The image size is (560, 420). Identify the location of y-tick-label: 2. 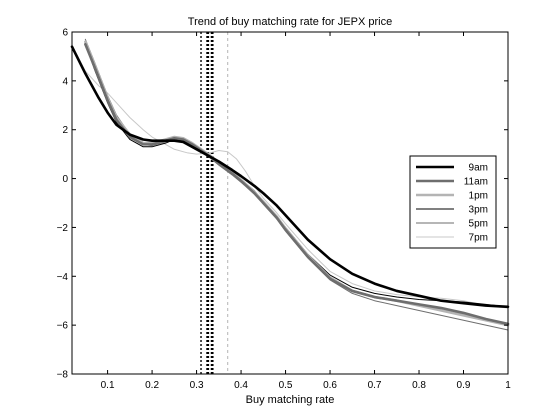
(65, 130).